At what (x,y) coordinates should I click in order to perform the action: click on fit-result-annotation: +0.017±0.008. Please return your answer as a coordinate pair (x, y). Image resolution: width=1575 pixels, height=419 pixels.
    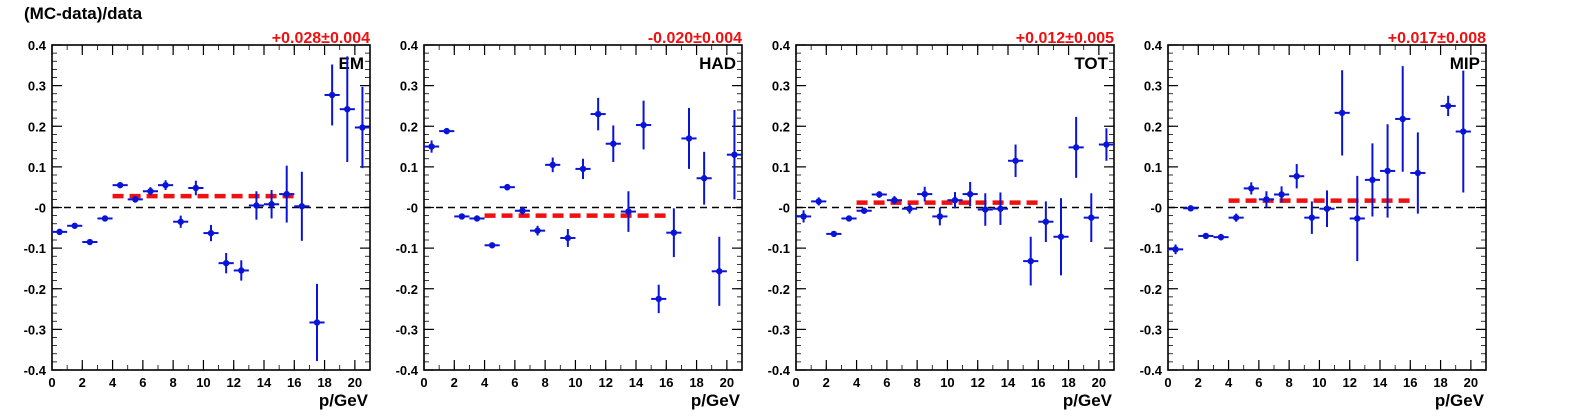
    Looking at the image, I should click on (1437, 38).